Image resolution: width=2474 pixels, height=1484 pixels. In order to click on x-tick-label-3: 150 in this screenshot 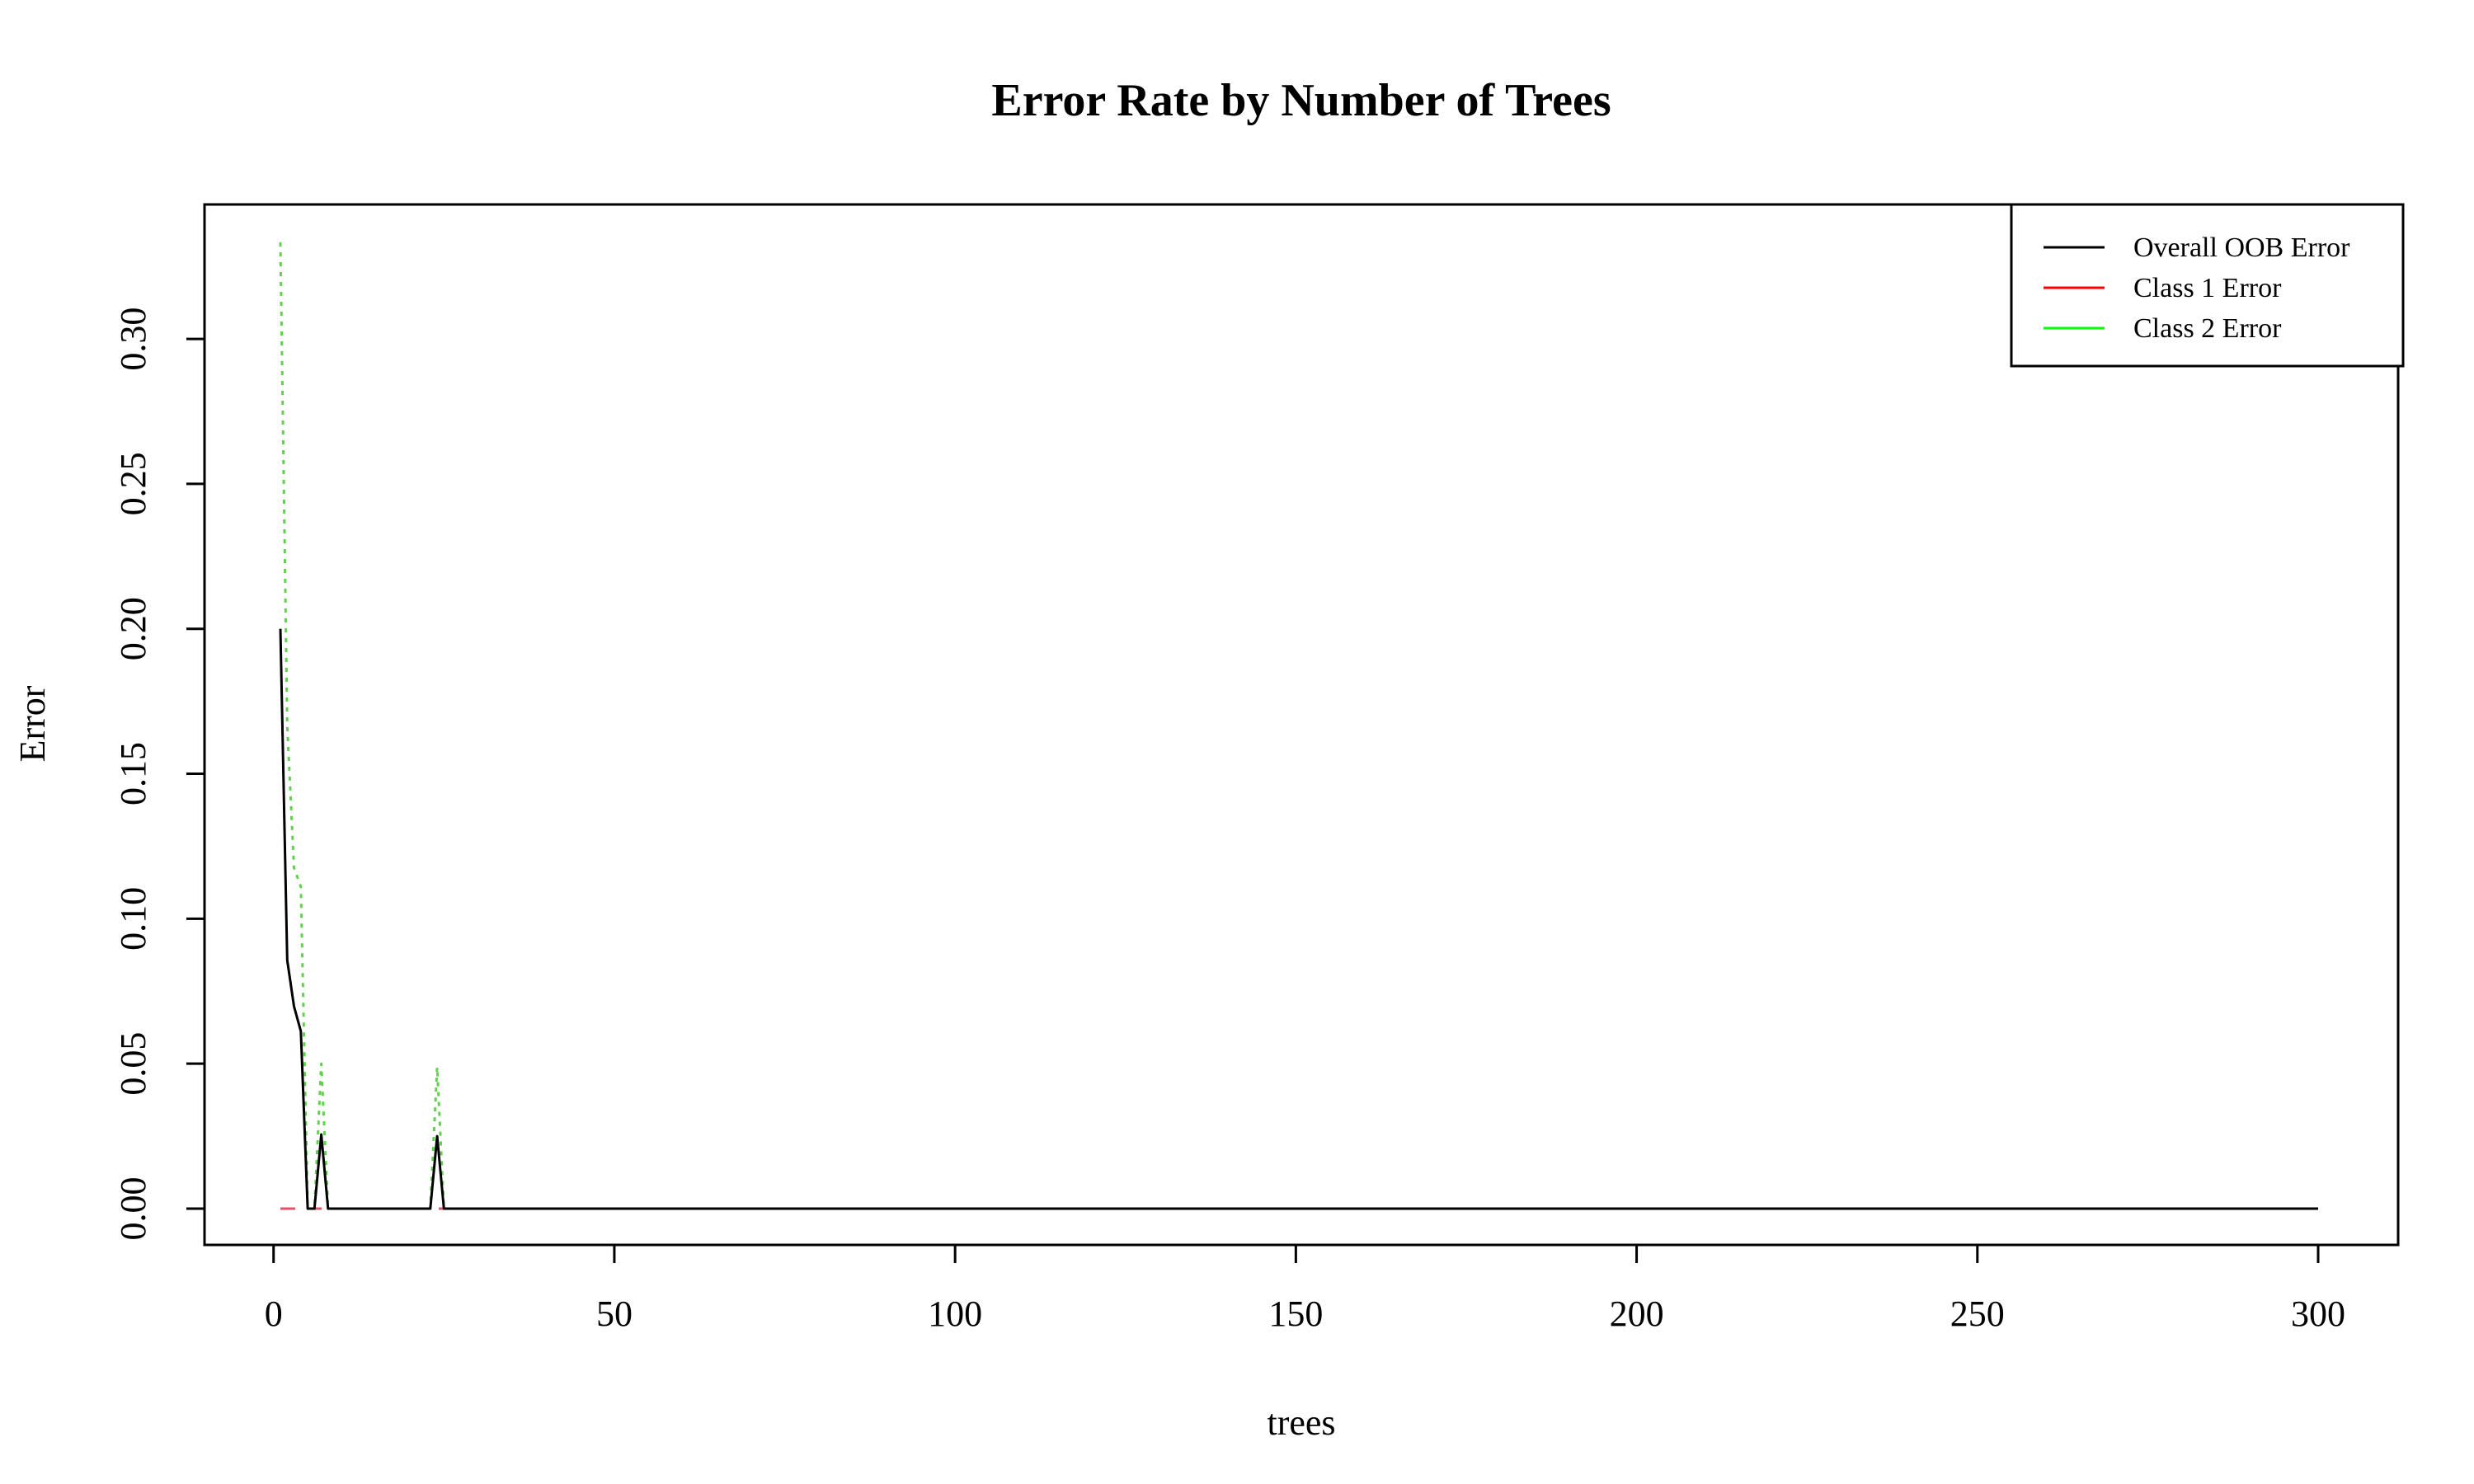, I will do `click(1295, 1314)`.